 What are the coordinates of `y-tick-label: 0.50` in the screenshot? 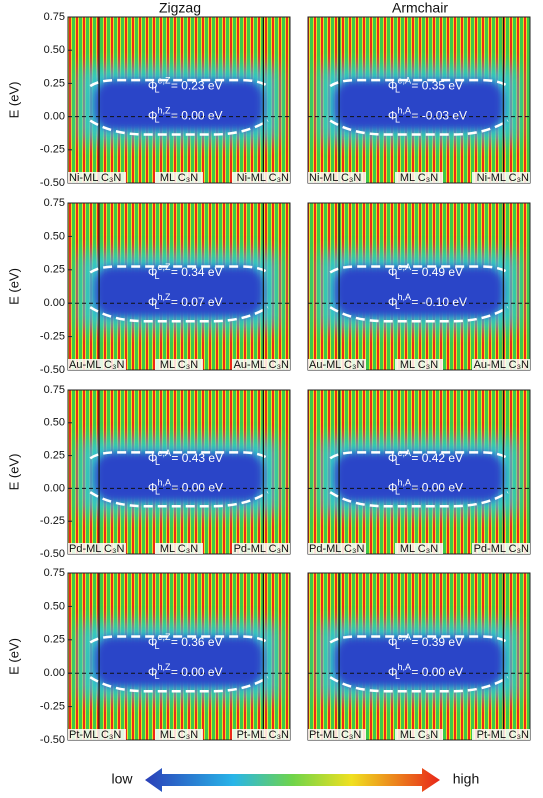 It's located at (54, 423).